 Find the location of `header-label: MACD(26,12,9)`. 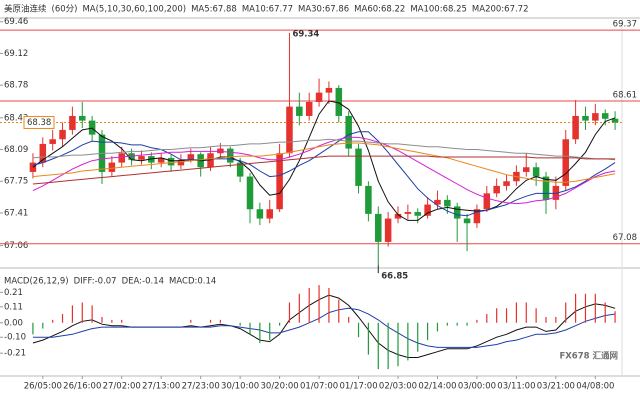

header-label: MACD(26,12,9) is located at coordinates (36, 282).